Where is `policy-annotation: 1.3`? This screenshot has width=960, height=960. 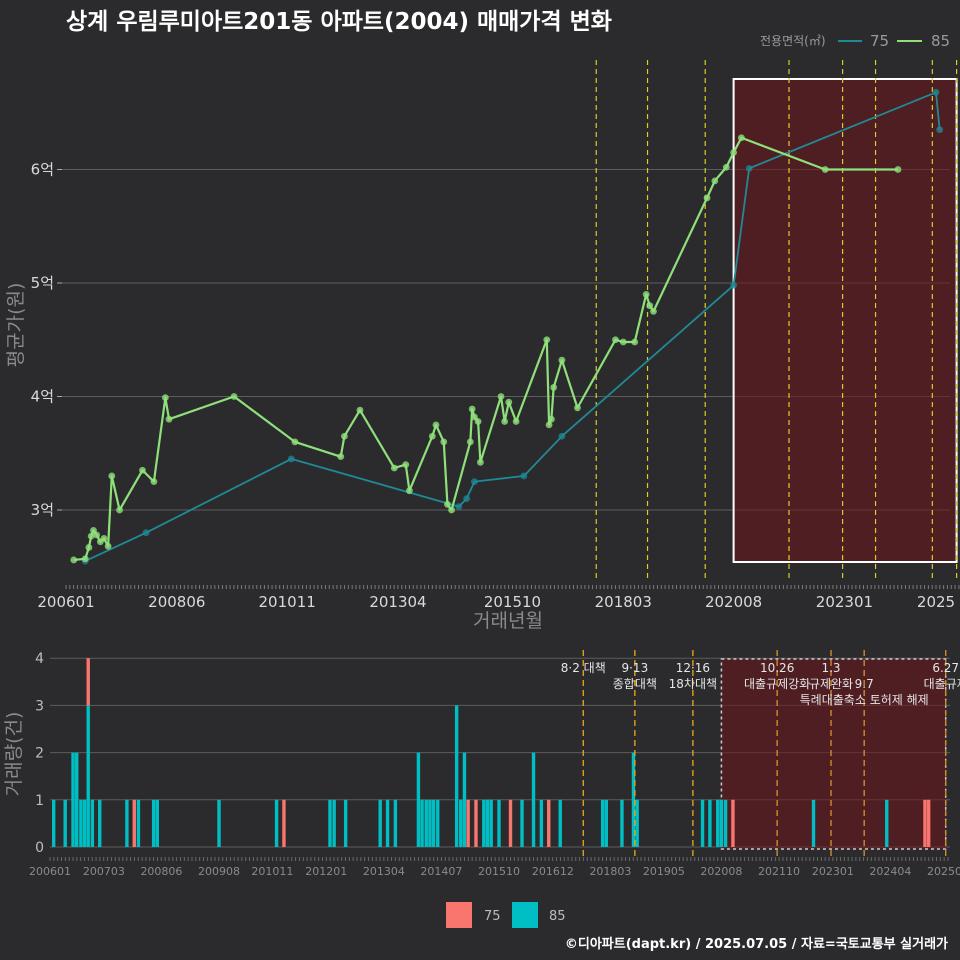 policy-annotation: 1.3 is located at coordinates (830, 668).